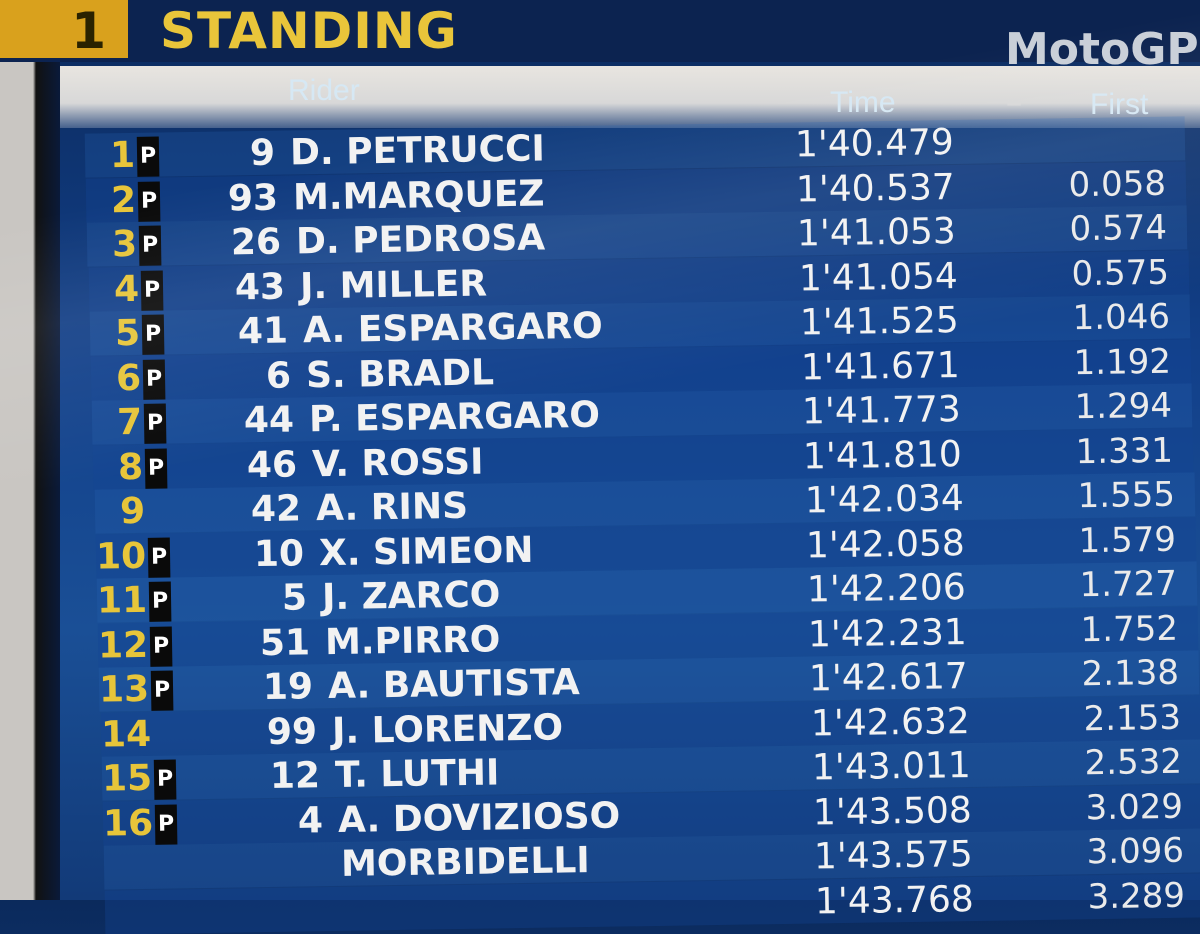 This screenshot has height=934, width=1200. Describe the element at coordinates (600, 63) in the screenshot. I see `standing-header: 1 STANDING MotoGP -` at that location.